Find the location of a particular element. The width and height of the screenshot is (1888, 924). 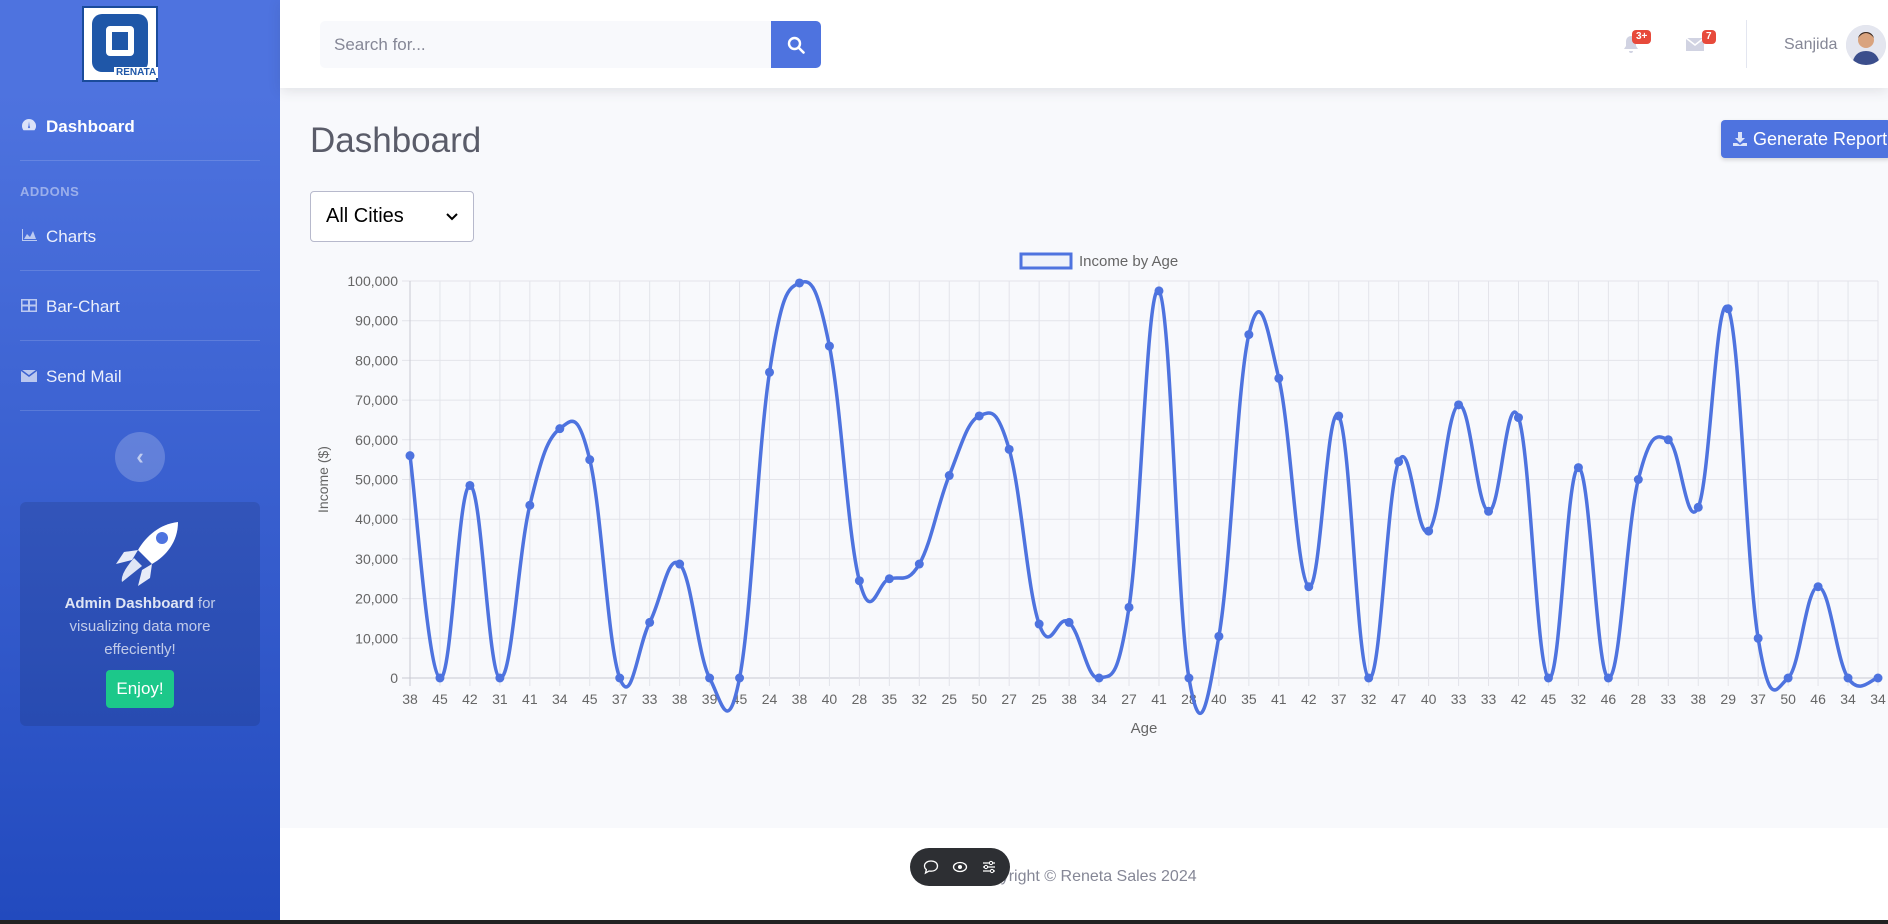

y-tick-label: 10,000 is located at coordinates (376, 638).